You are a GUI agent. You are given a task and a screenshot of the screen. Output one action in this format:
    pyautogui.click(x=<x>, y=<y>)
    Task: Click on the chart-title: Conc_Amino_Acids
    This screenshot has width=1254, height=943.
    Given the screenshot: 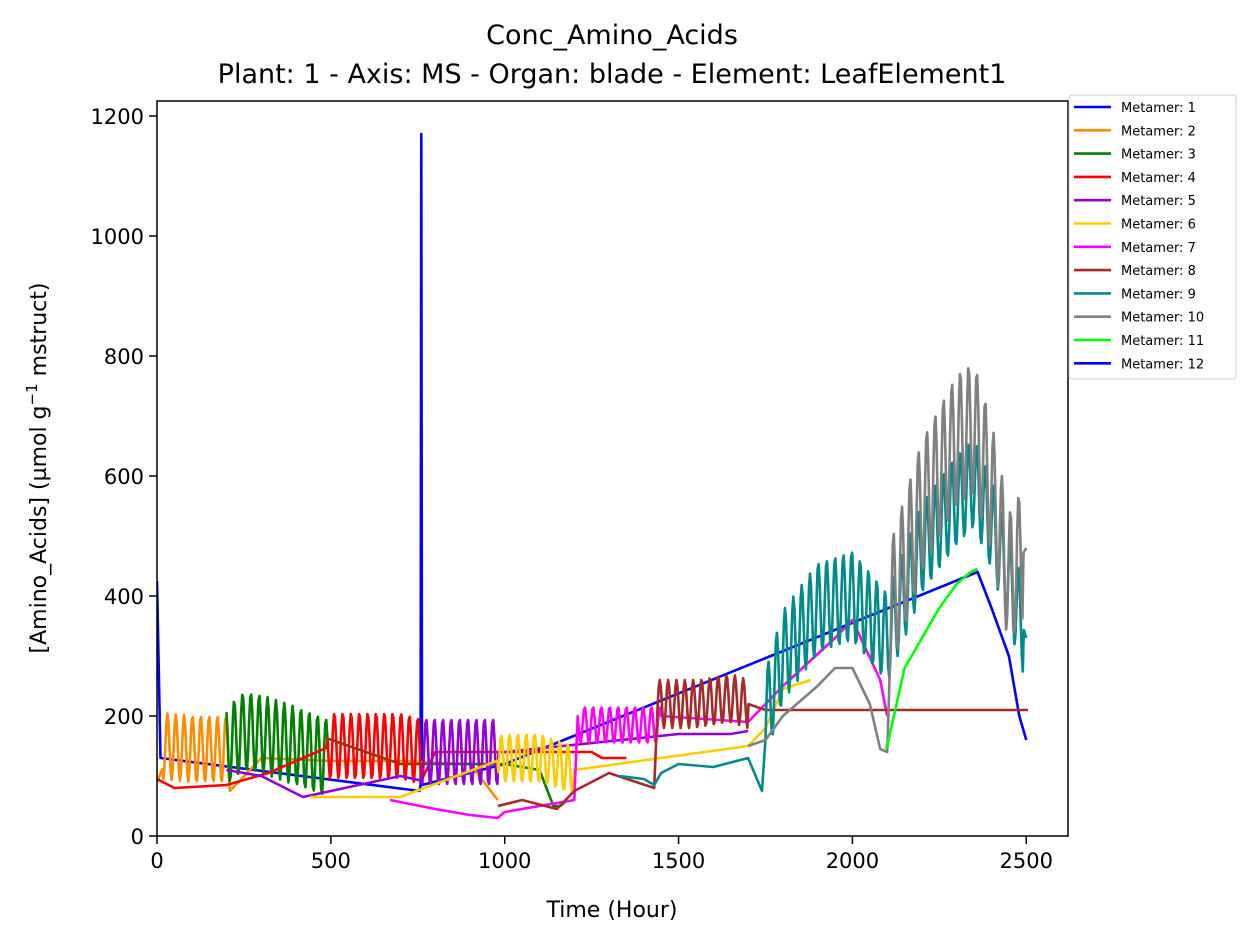 What is the action you would take?
    pyautogui.click(x=612, y=35)
    